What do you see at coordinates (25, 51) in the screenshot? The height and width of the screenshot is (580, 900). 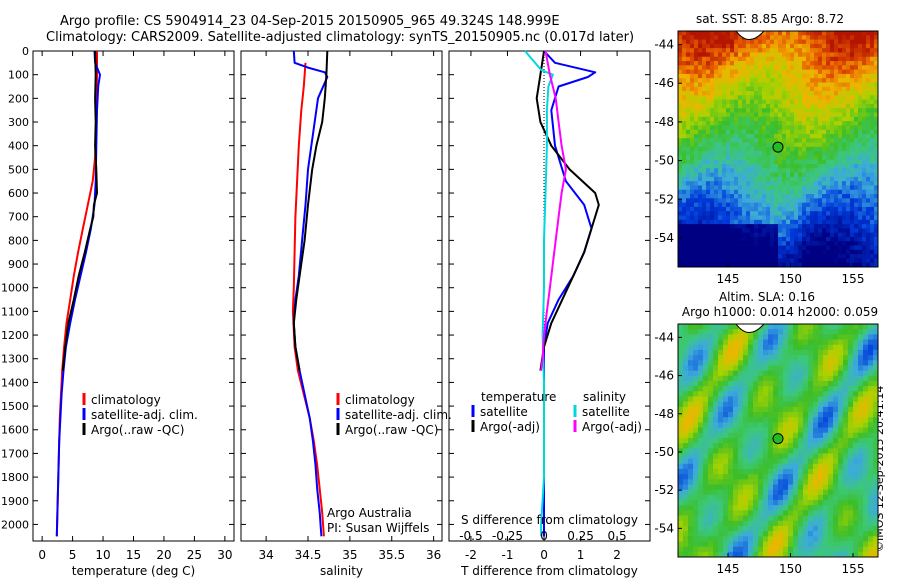 I see `y-tick-label: 0` at bounding box center [25, 51].